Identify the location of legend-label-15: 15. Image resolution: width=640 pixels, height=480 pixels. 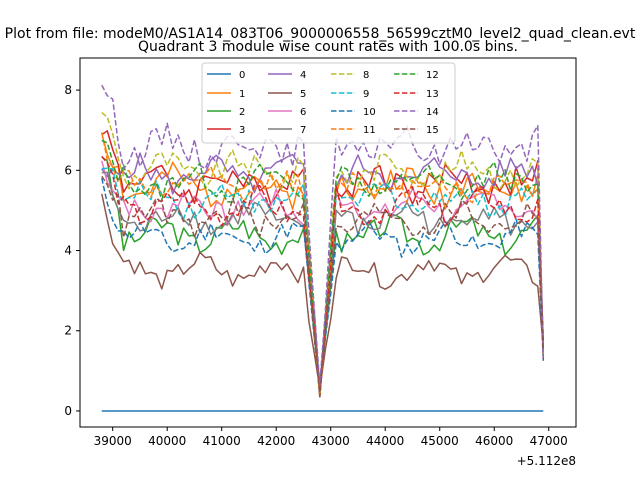
(432, 130).